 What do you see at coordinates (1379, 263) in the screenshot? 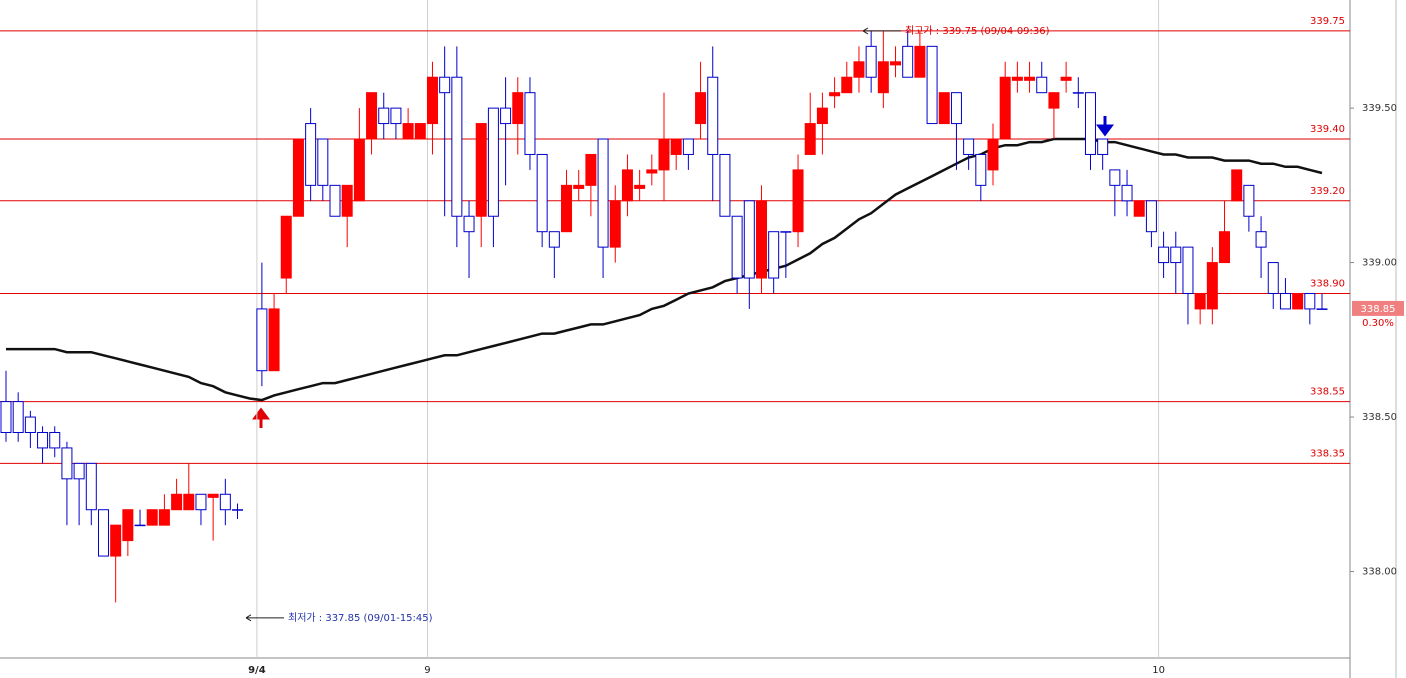
I see `y-tick-label: 339.00` at bounding box center [1379, 263].